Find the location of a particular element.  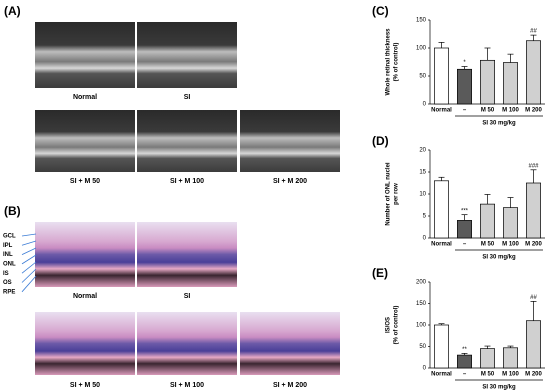

y-axis-label: Number of ONL nuclei is located at coordinates (389, 194).